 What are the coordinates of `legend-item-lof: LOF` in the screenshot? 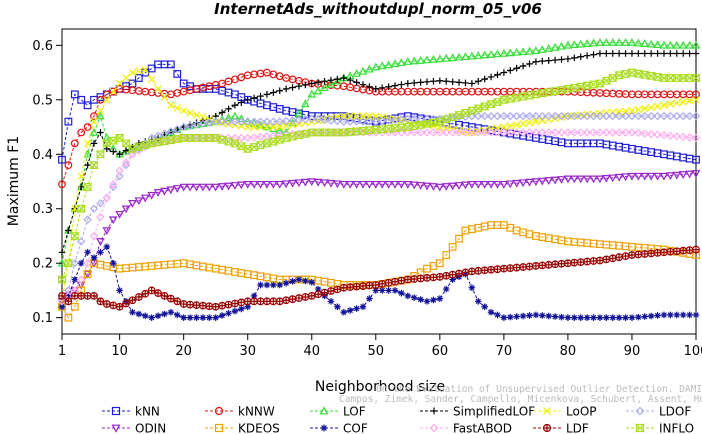 It's located at (338, 412).